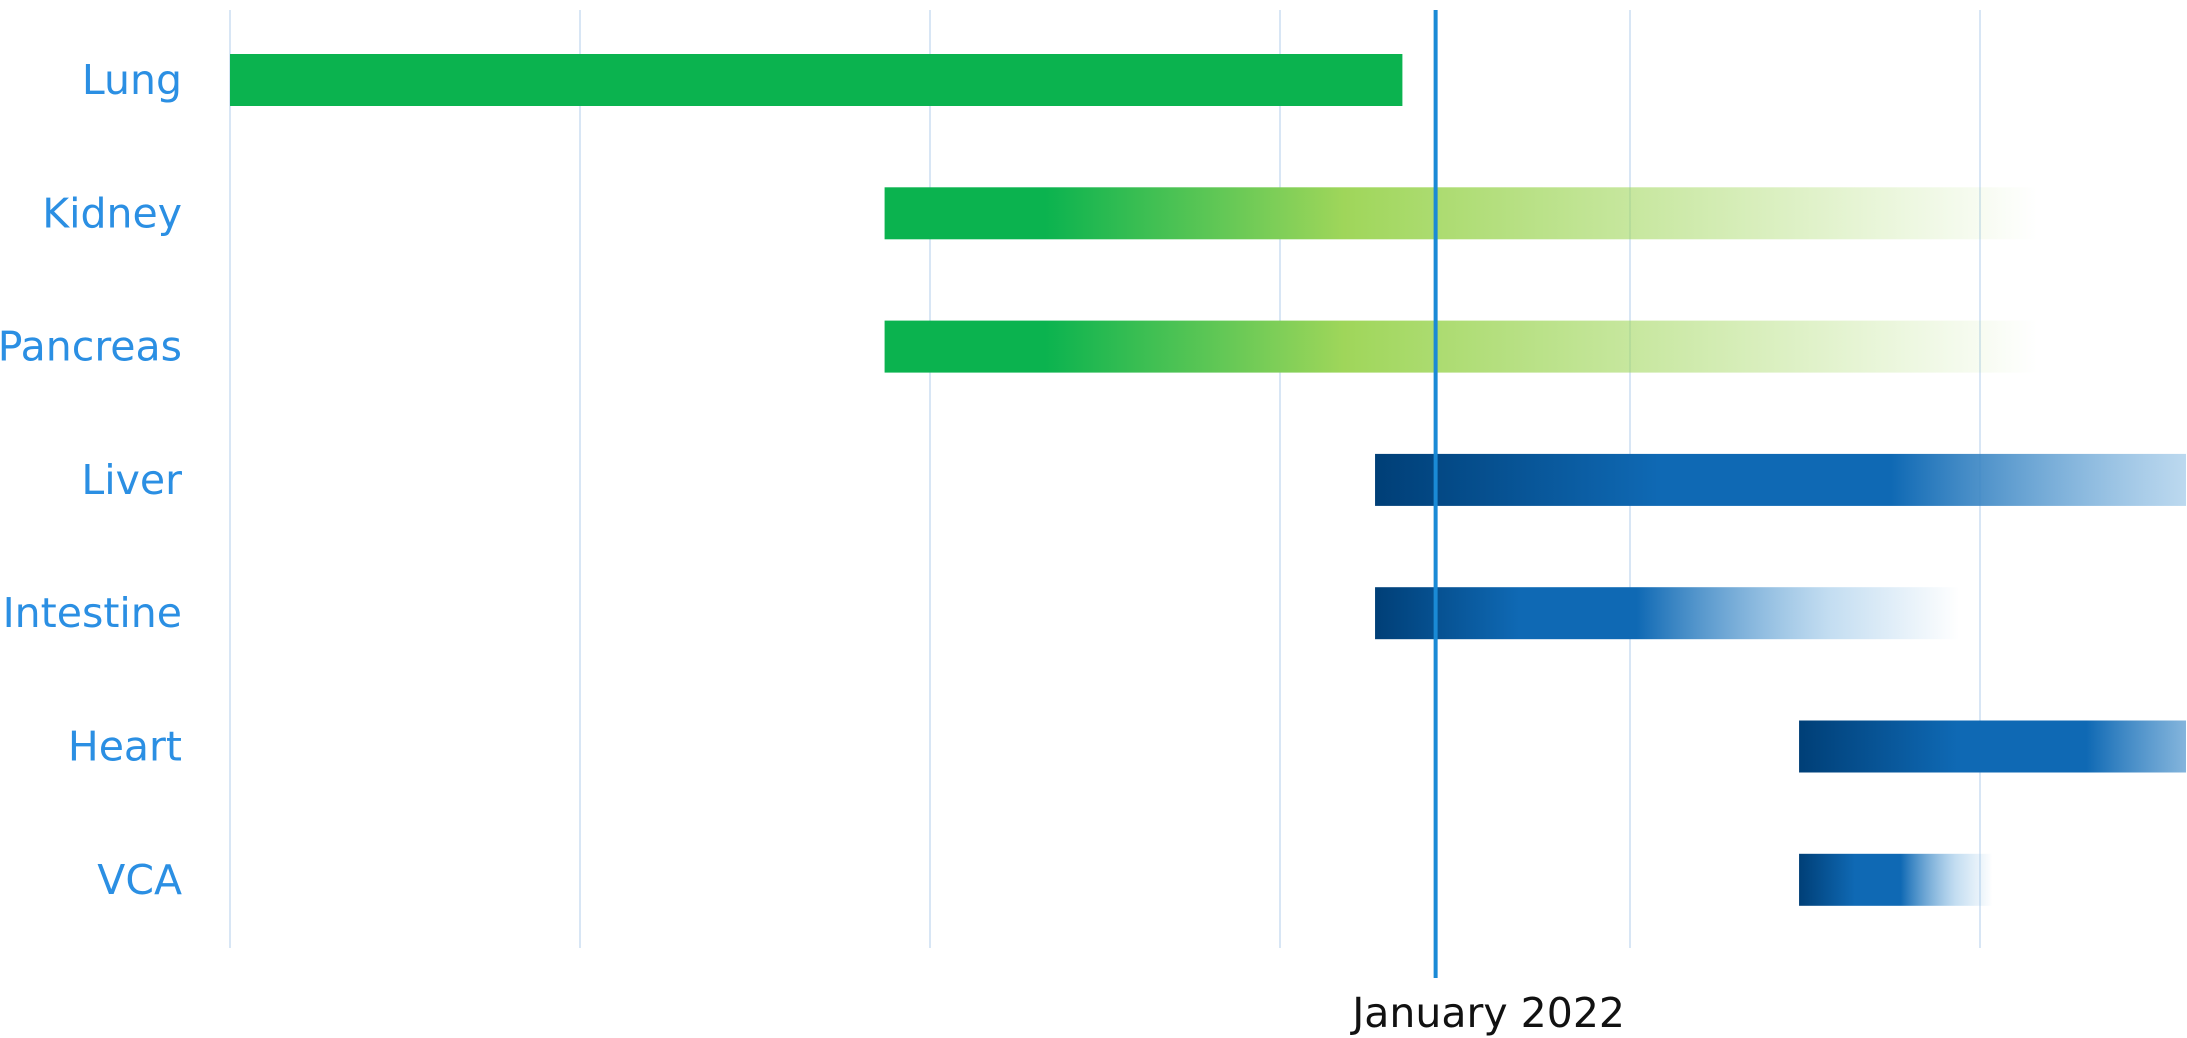 The width and height of the screenshot is (2187, 1038). What do you see at coordinates (91, 347) in the screenshot?
I see `row-label-pancreas: Pancreas` at bounding box center [91, 347].